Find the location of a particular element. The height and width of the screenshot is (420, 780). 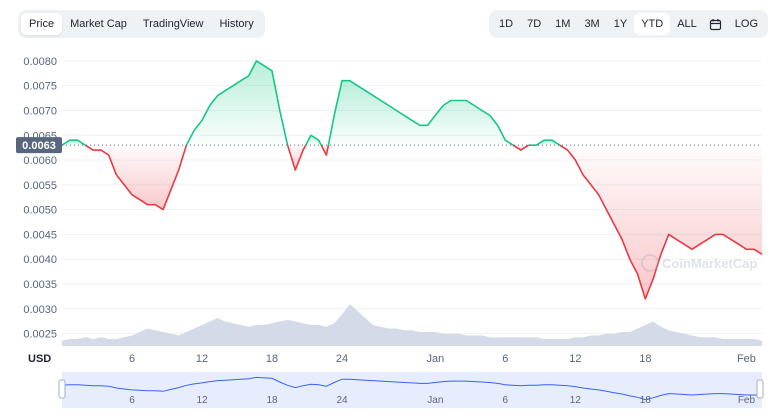

tab-history: History is located at coordinates (236, 24).